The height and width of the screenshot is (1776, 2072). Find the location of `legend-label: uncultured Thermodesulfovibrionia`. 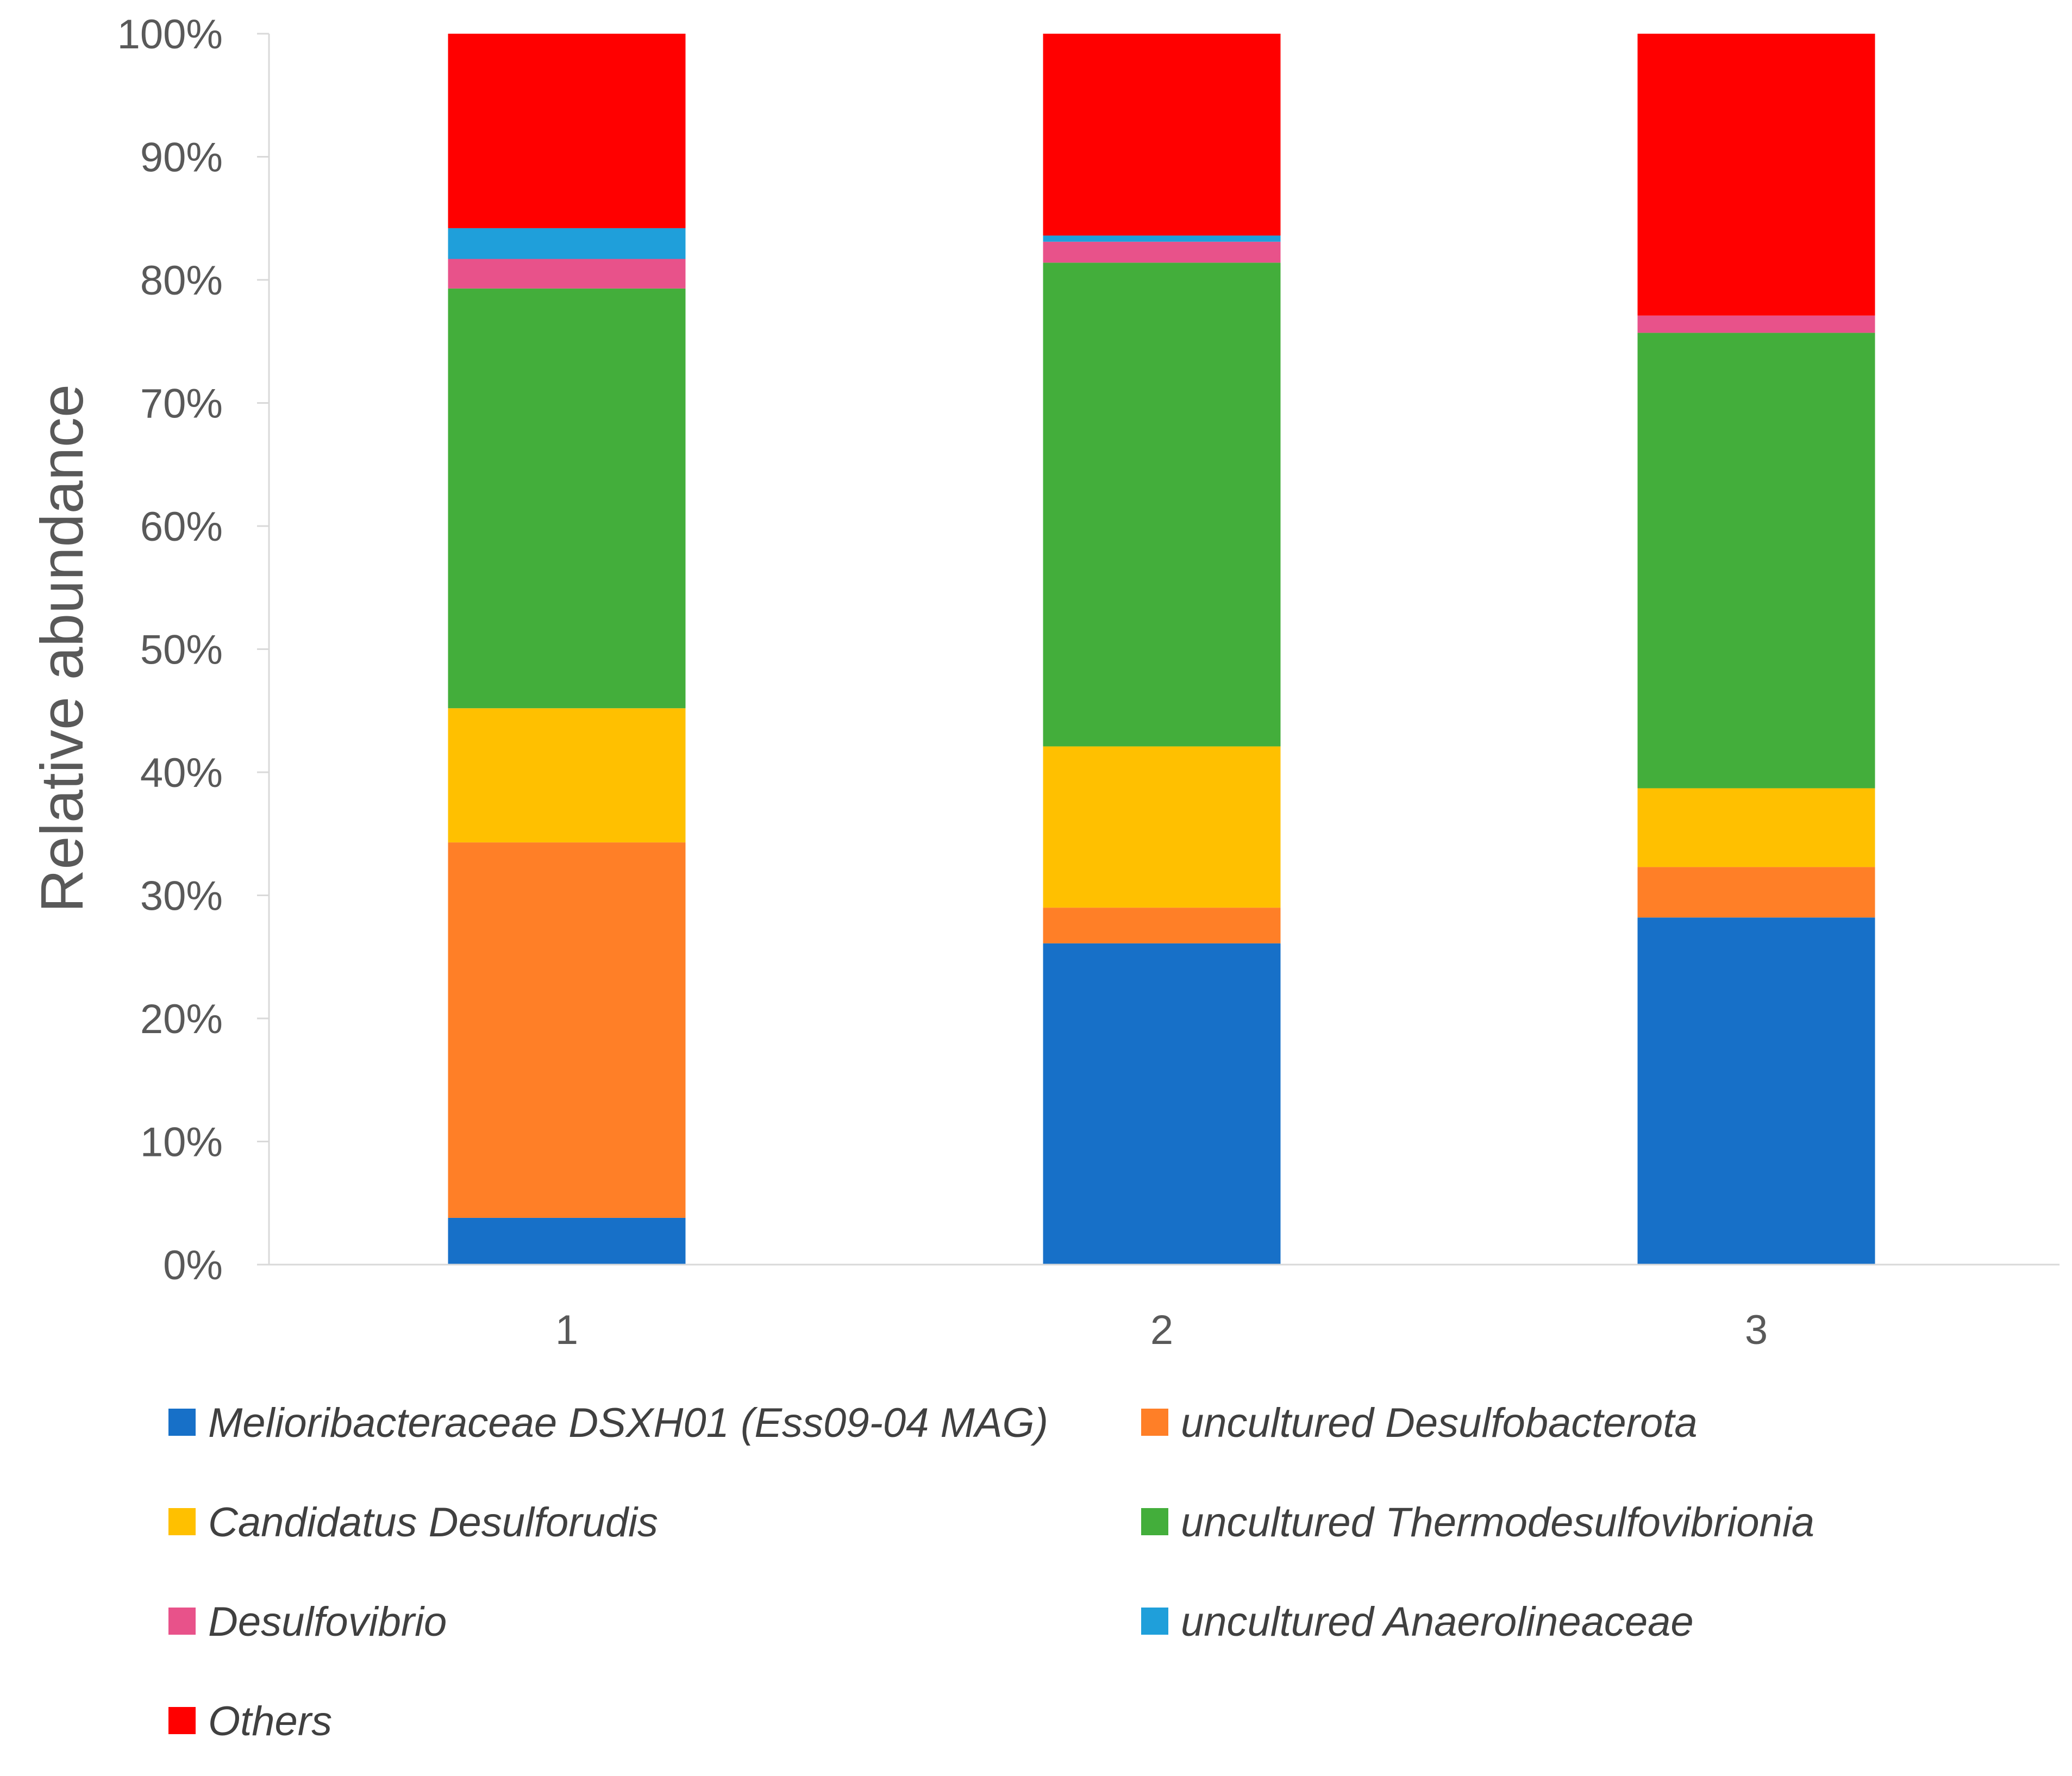

legend-label: uncultured Thermodesulfovibrionia is located at coordinates (1498, 1522).